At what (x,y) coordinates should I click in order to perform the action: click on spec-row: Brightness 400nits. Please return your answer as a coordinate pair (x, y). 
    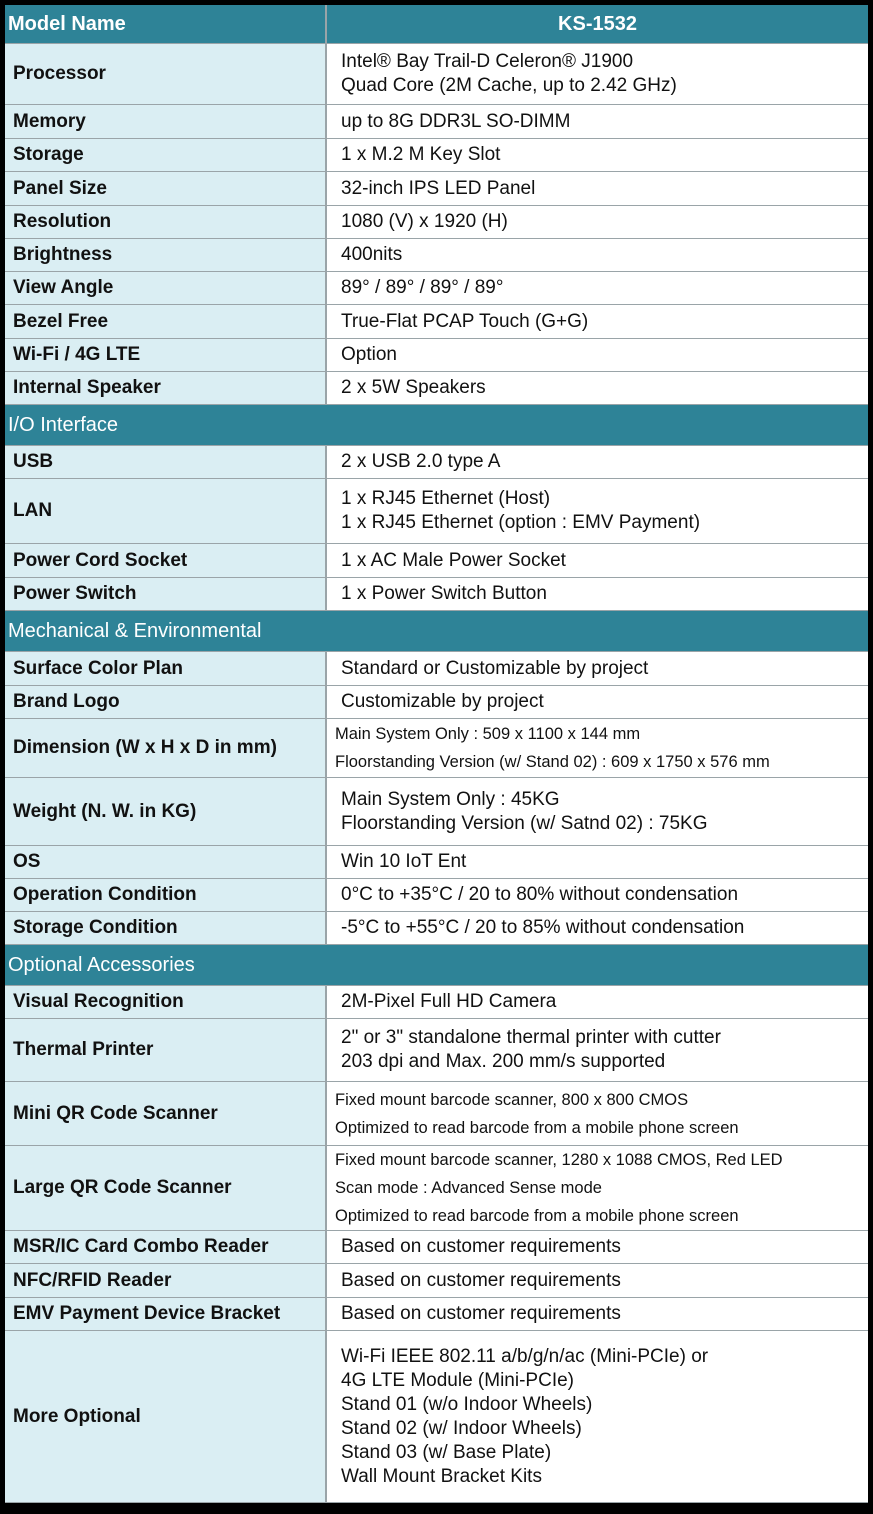
    Looking at the image, I should click on (436, 255).